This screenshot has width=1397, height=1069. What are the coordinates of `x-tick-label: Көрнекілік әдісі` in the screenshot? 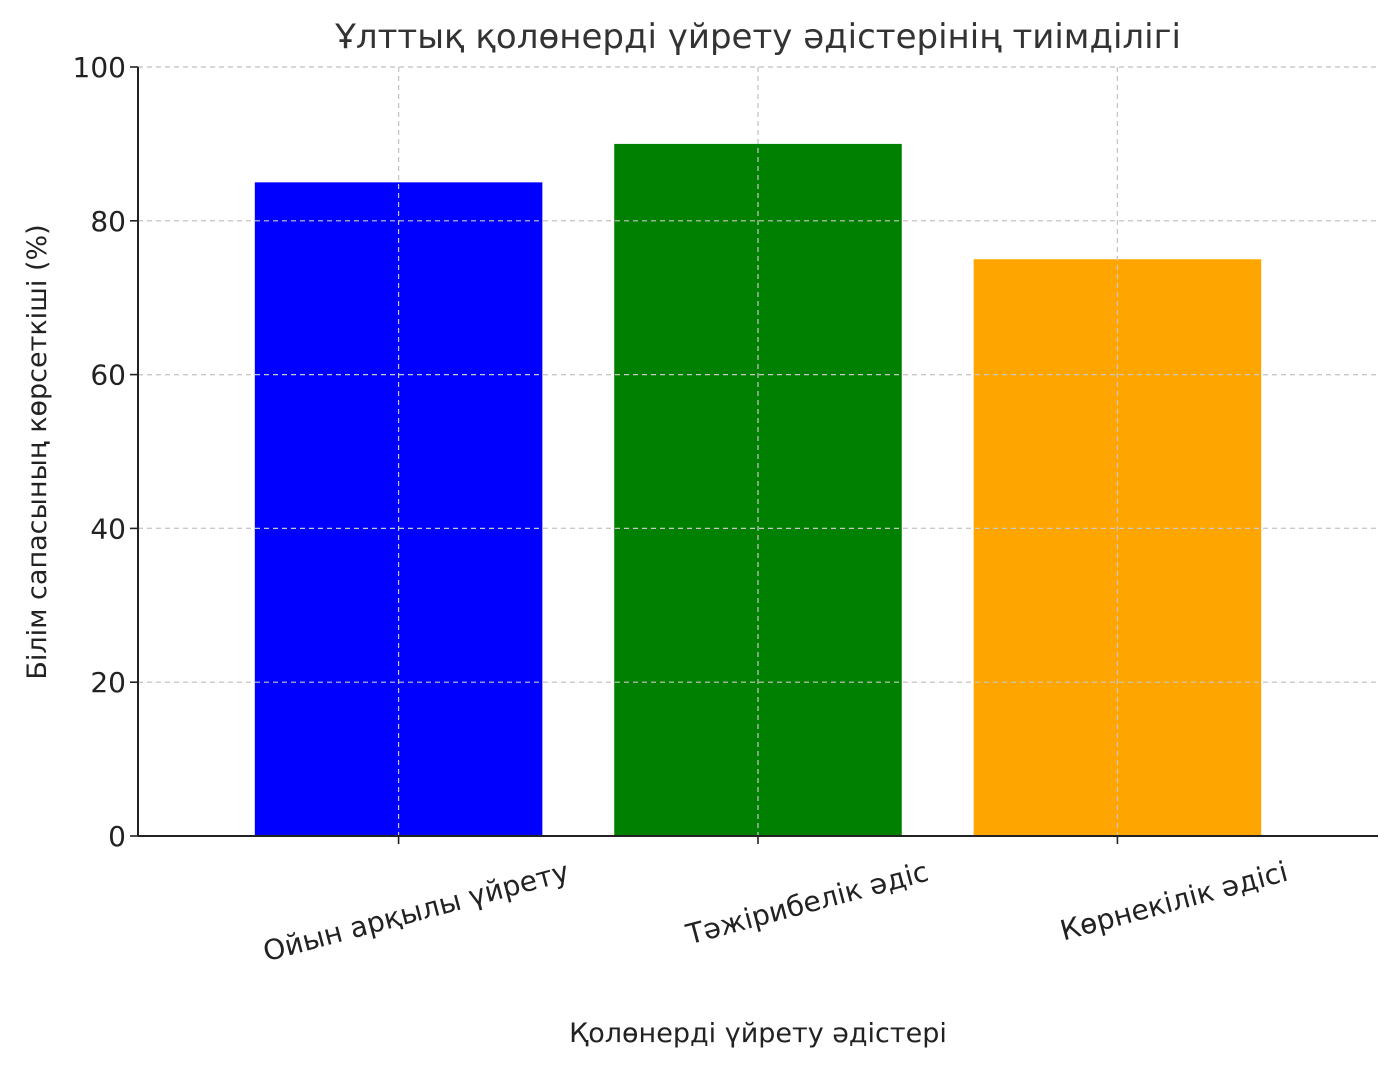 It's located at (1174, 901).